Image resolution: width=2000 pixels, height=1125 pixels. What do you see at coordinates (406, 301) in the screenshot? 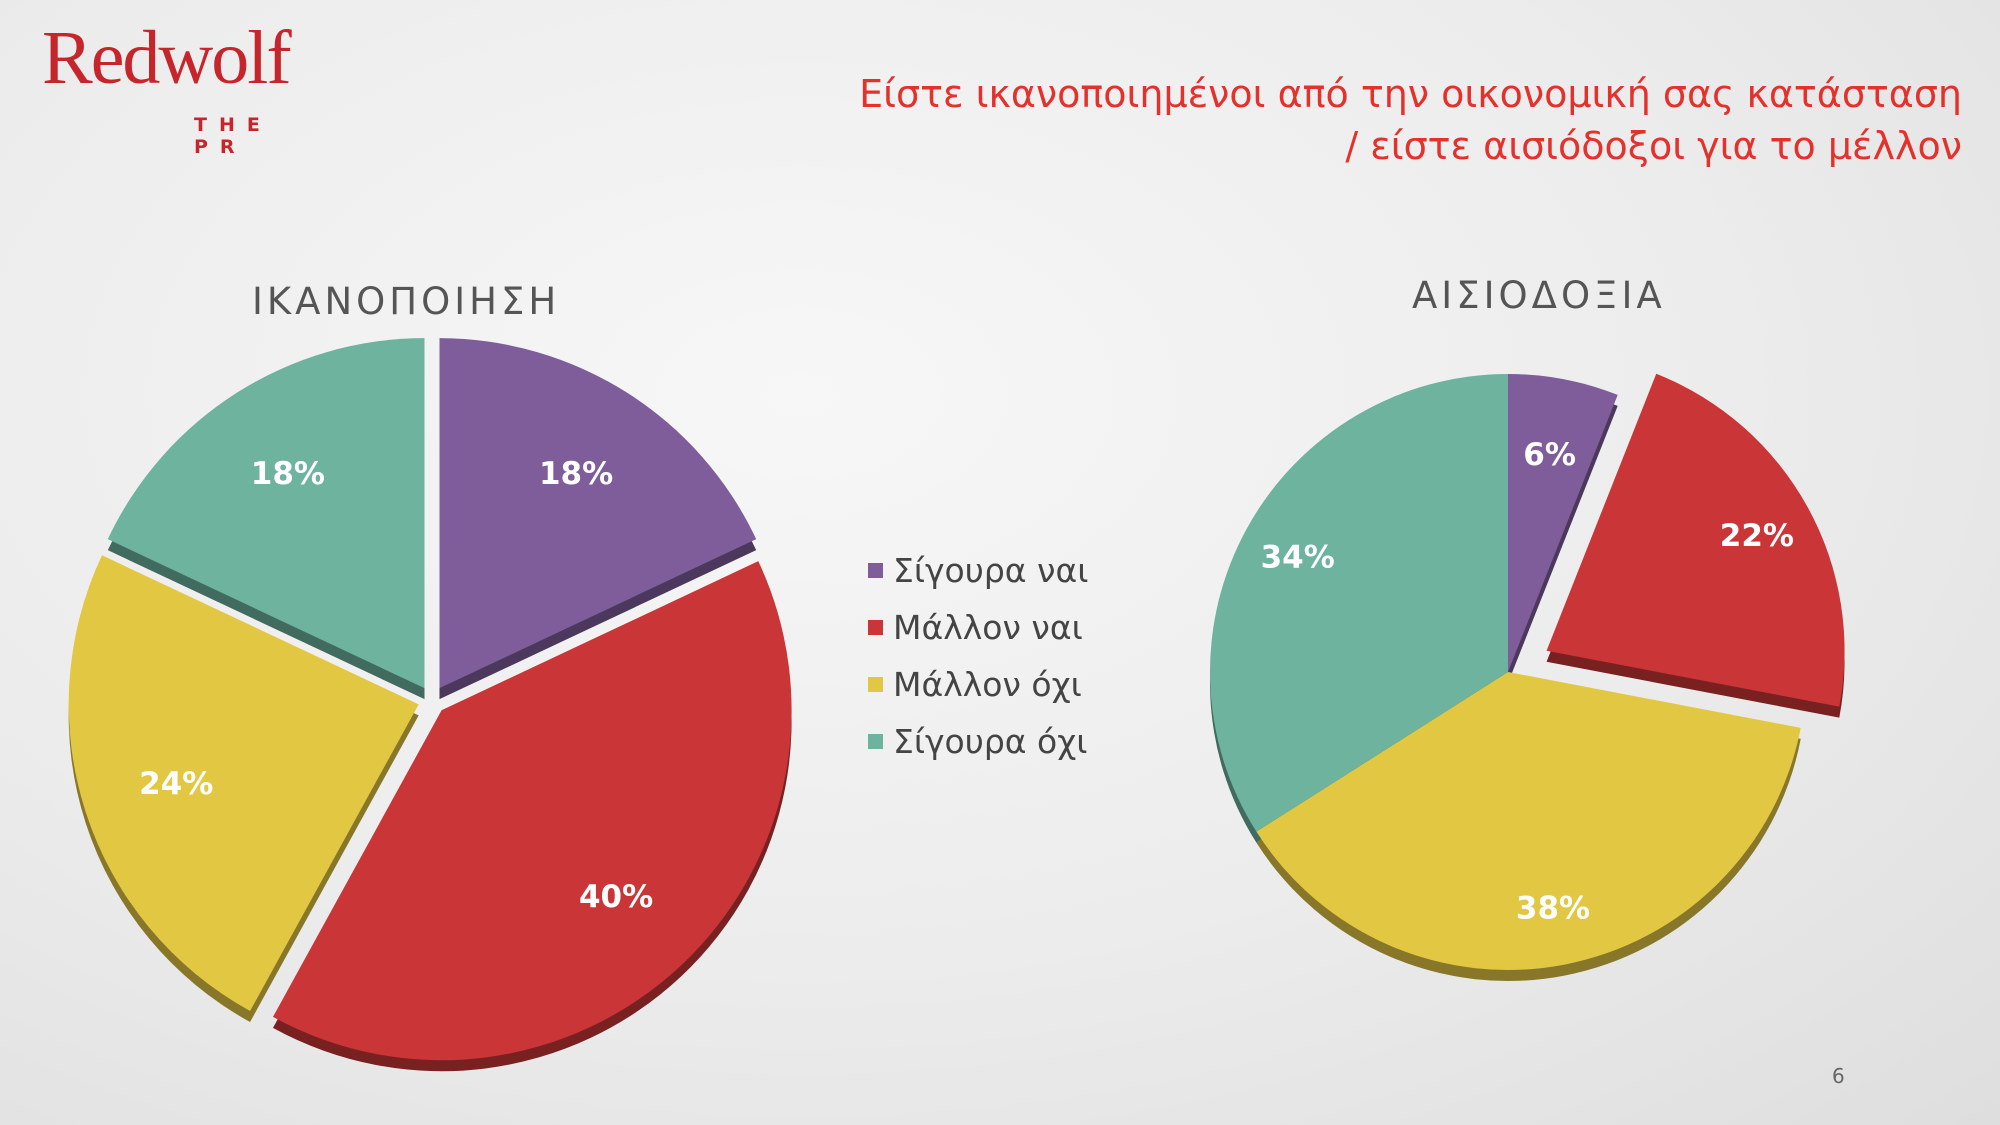
I see `pie-title-ikanopoiisi: ΙΚΑΝΟΠΟΙΗΣΗ` at bounding box center [406, 301].